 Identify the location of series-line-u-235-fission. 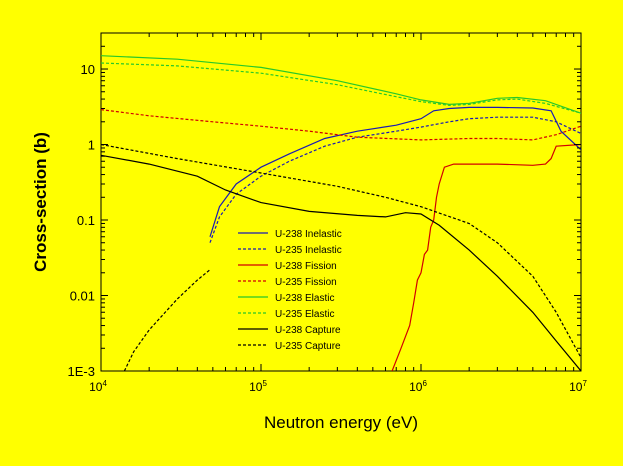
(341, 125).